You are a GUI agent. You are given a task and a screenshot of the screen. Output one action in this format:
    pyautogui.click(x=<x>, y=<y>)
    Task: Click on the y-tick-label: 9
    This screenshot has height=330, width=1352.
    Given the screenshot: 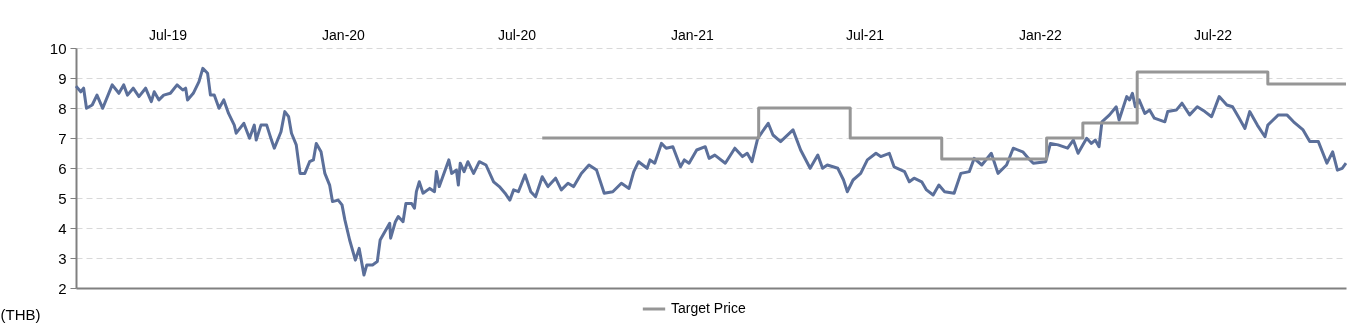 What is the action you would take?
    pyautogui.click(x=62, y=78)
    